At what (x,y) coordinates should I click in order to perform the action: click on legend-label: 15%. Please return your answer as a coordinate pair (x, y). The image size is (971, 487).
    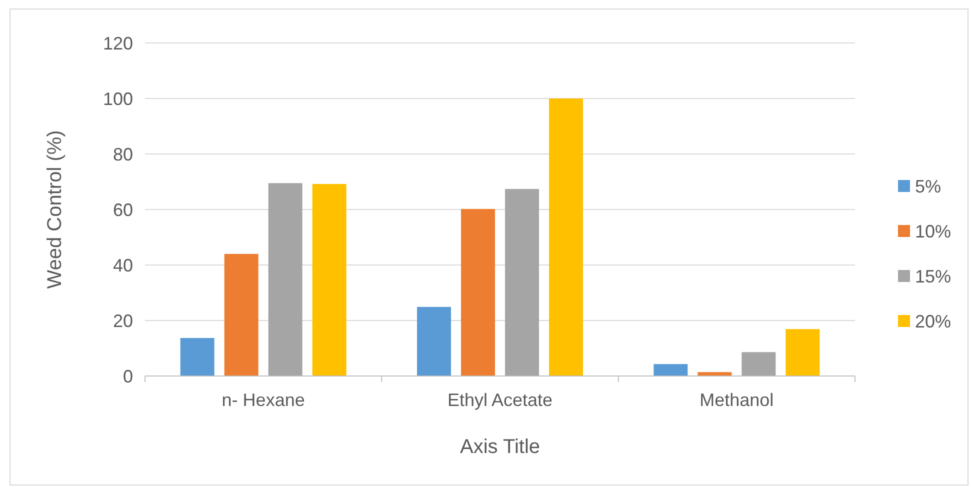
    Looking at the image, I should click on (933, 276).